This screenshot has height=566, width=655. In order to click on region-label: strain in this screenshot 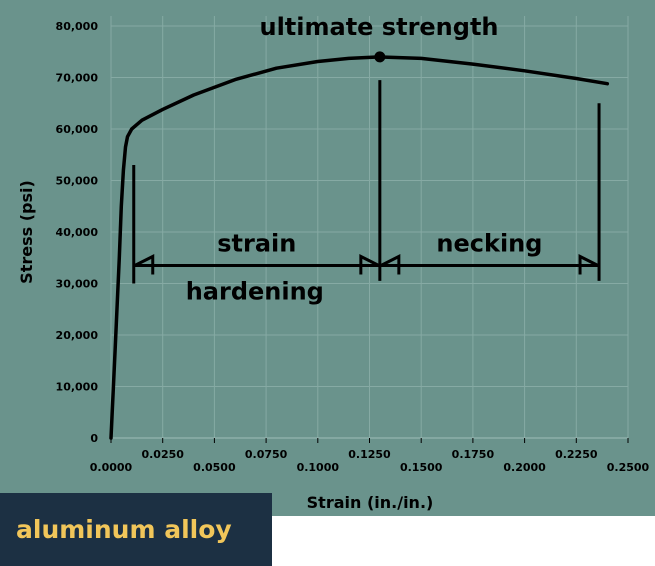, I will do `click(256, 243)`.